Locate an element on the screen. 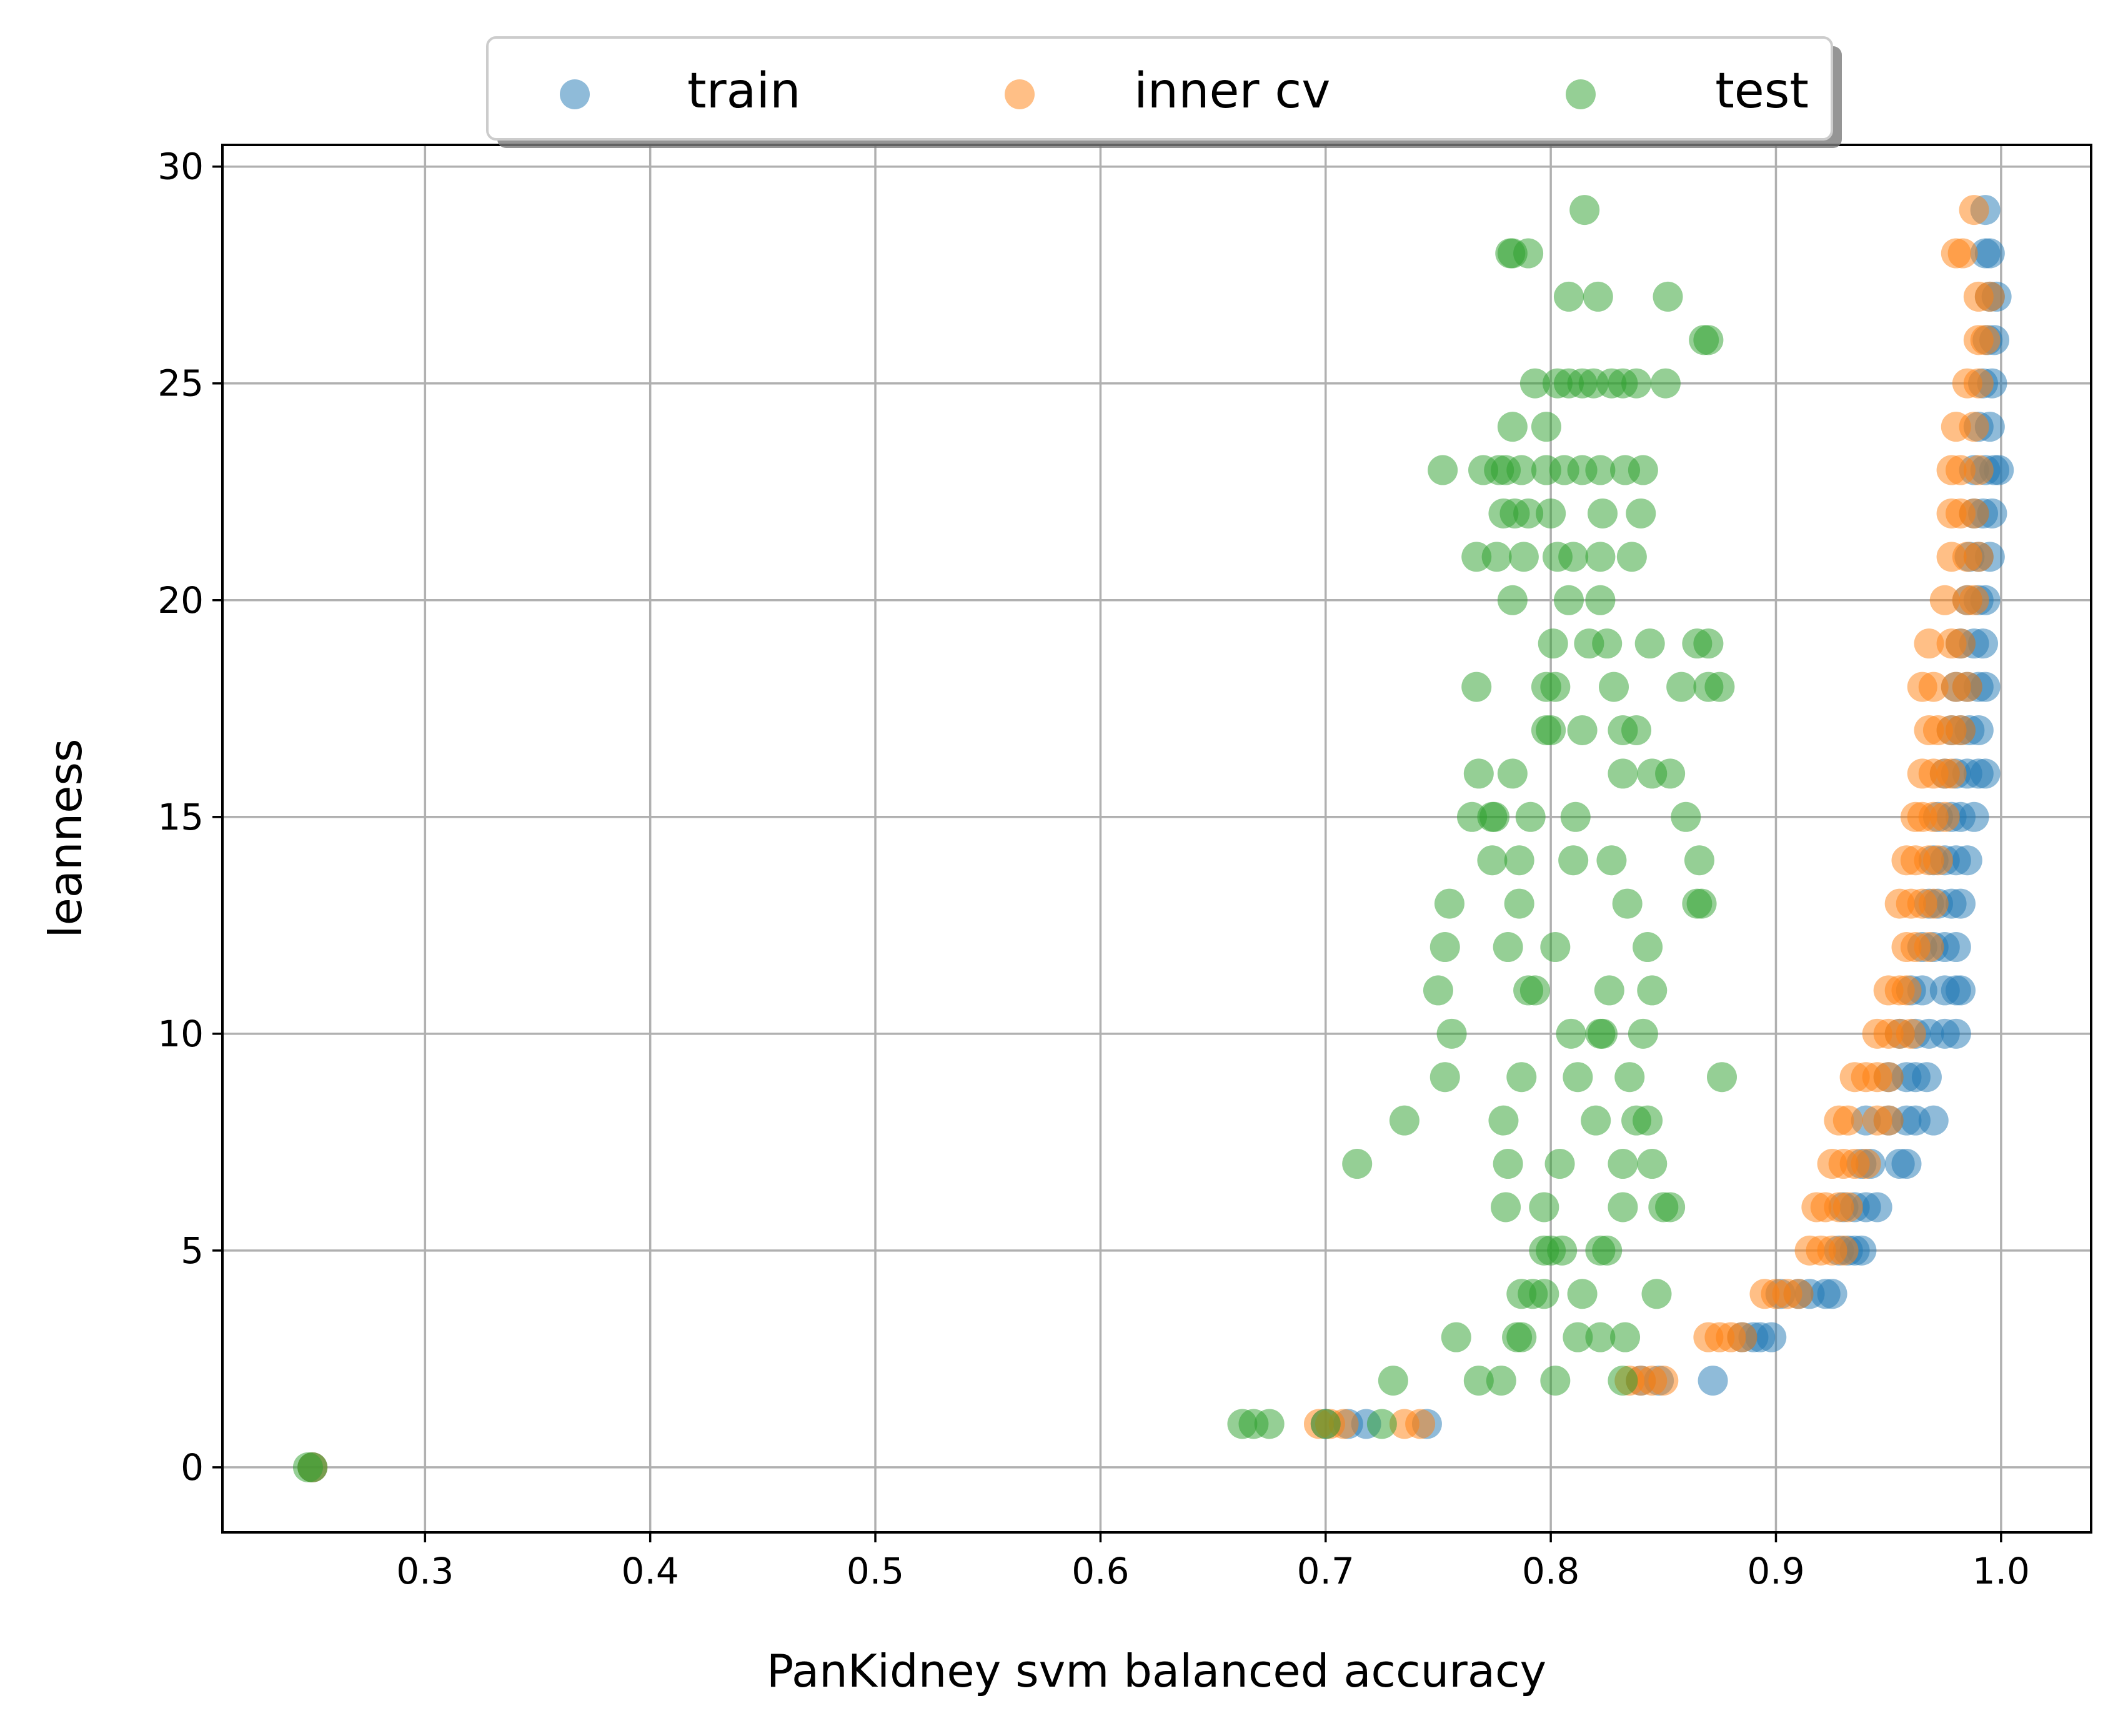 This screenshot has height=1736, width=2118. x-tick-label: 0.7 is located at coordinates (1326, 1571).